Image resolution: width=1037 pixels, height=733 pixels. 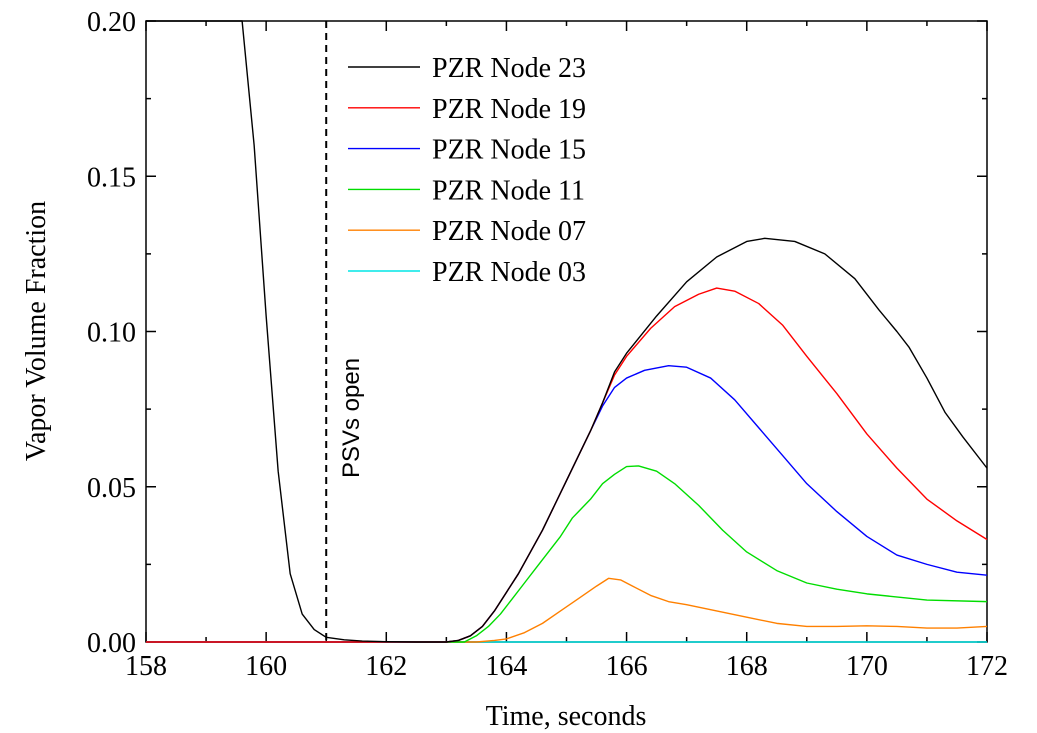 What do you see at coordinates (266, 666) in the screenshot?
I see `x-tick-label: 160` at bounding box center [266, 666].